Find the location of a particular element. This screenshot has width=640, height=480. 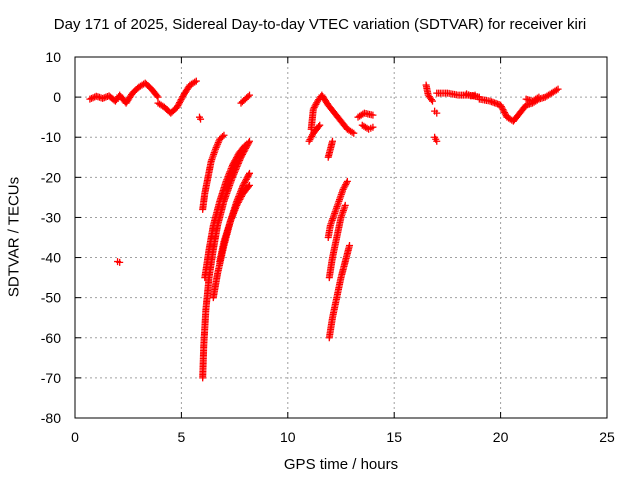

x-tick-label: 5 is located at coordinates (182, 437).